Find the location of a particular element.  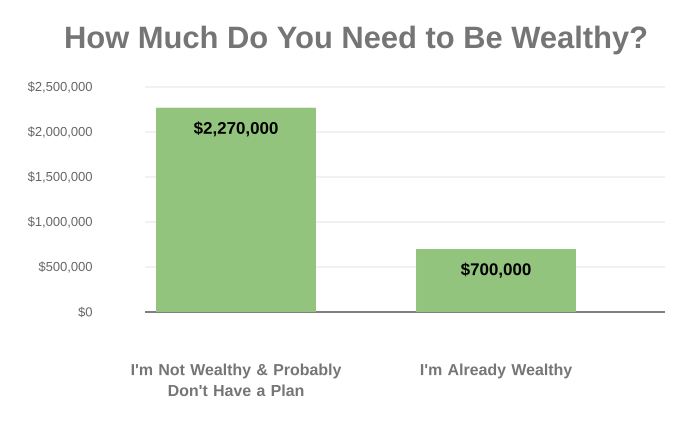

y-tick-label: $1,500,000 is located at coordinates (60, 177).